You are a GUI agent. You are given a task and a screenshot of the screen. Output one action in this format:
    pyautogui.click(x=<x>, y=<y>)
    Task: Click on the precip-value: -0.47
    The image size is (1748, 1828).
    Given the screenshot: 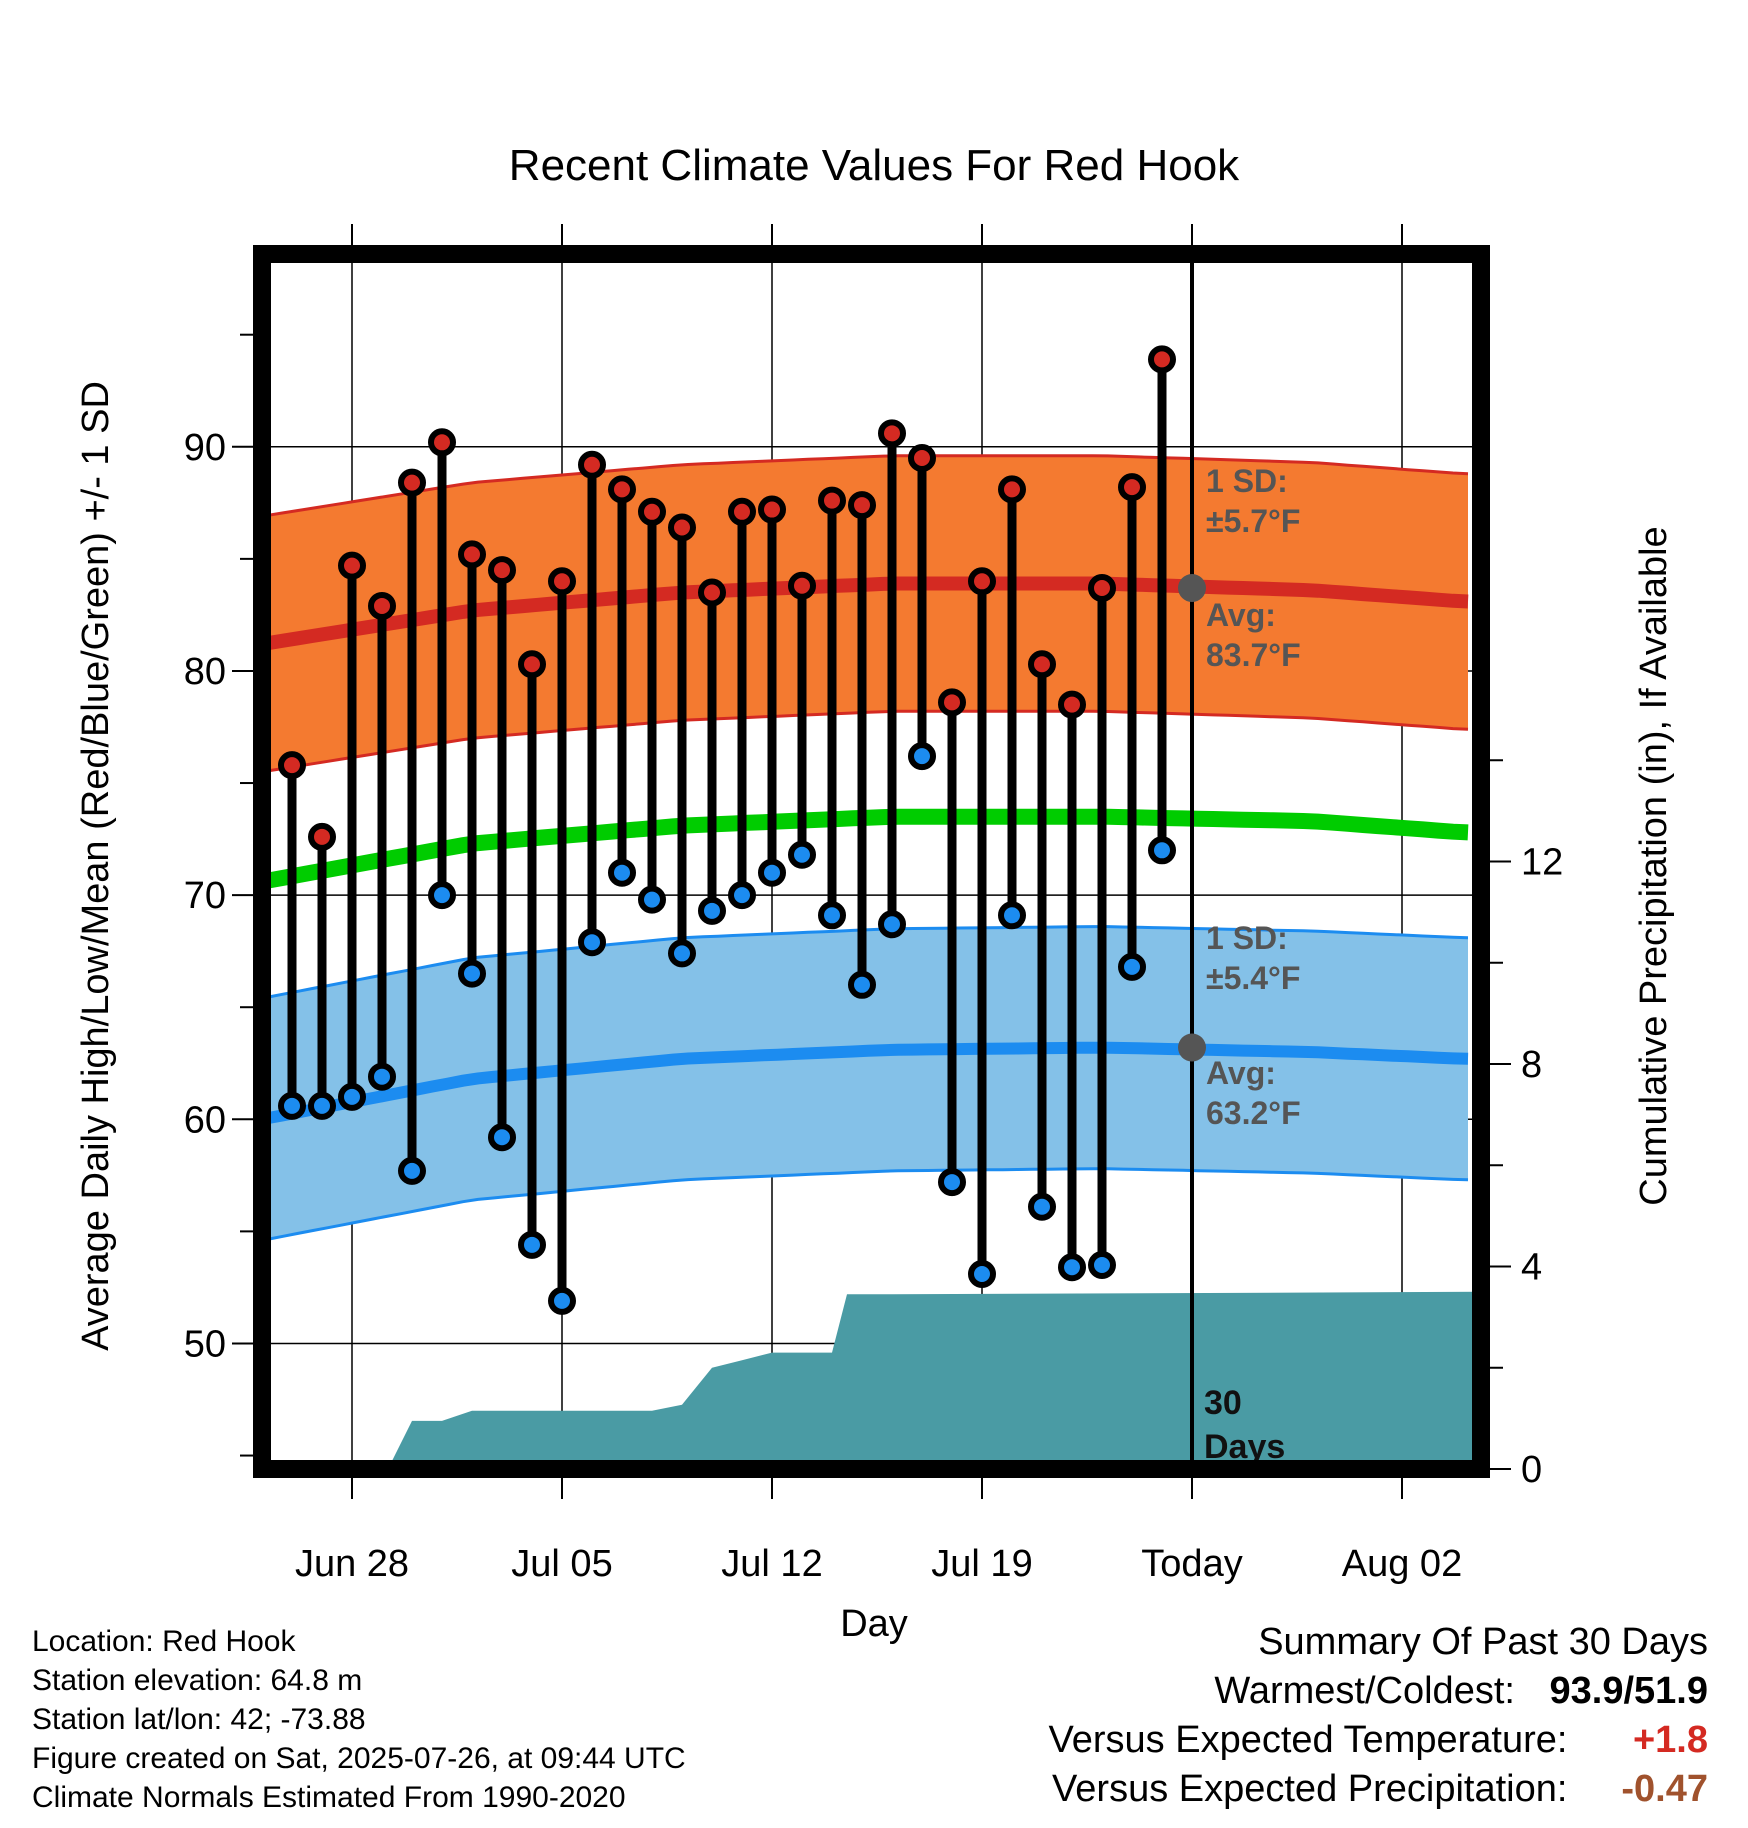 What is the action you would take?
    pyautogui.click(x=1664, y=1789)
    